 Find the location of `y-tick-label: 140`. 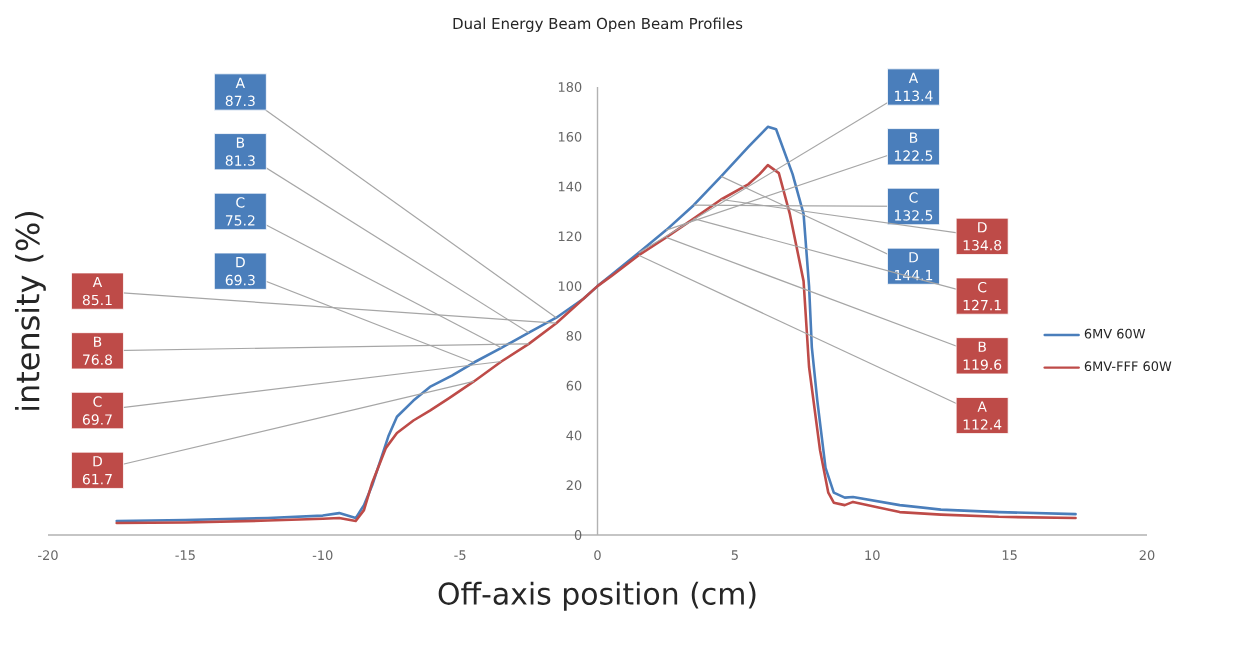

y-tick-label: 140 is located at coordinates (570, 186).